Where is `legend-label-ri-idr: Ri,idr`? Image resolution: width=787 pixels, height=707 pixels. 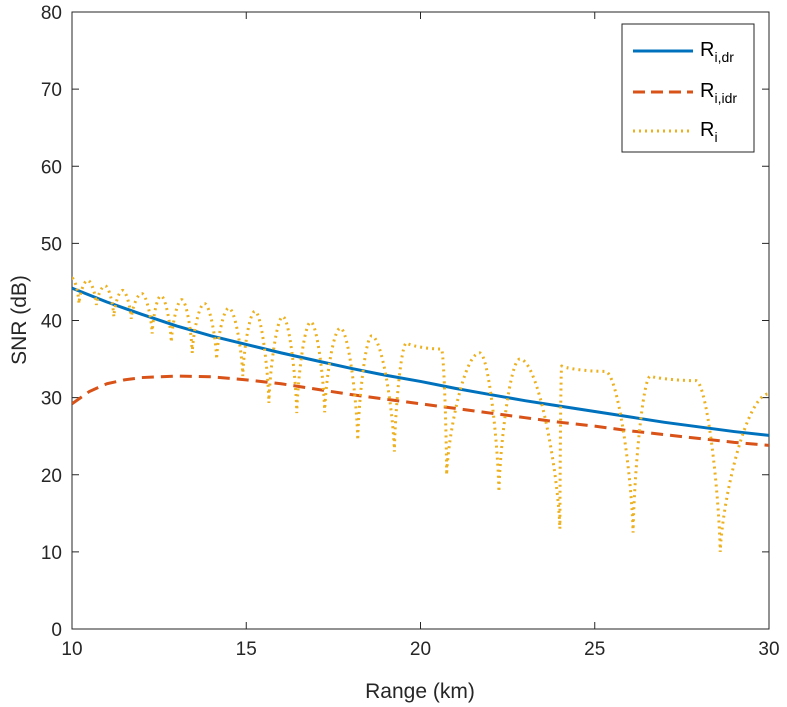 legend-label-ri-idr: Ri,idr is located at coordinates (718, 93).